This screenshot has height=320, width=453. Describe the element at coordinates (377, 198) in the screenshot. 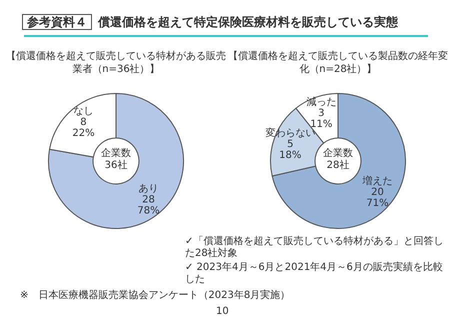

I see `data-label: 20 71%` at that location.